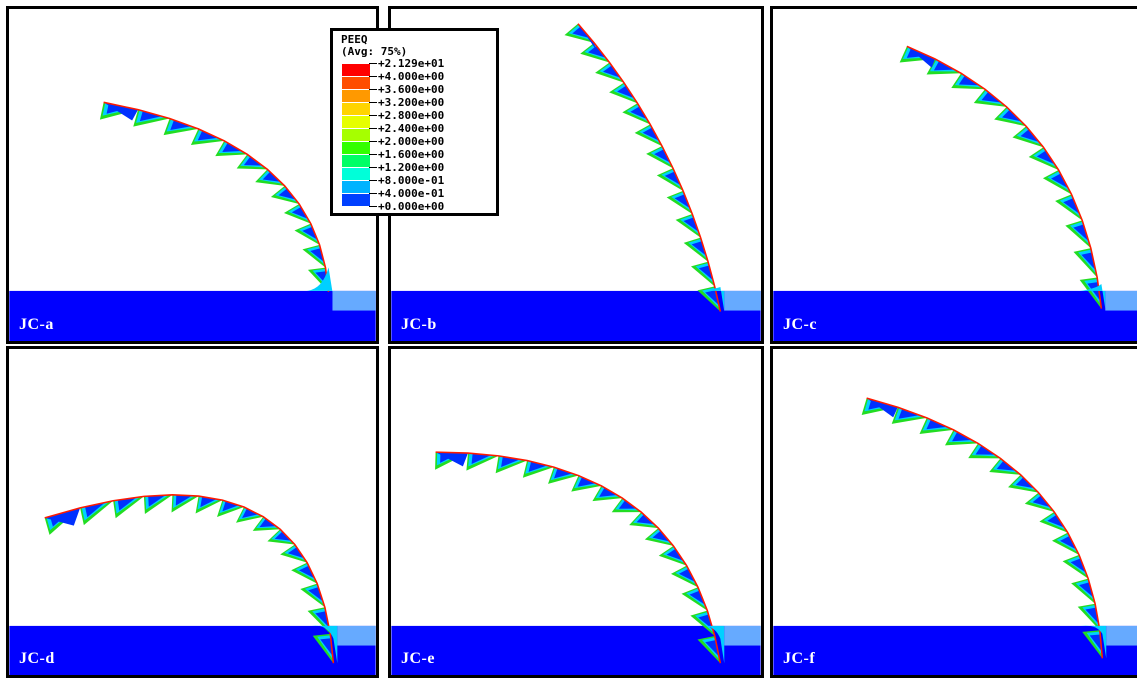 The width and height of the screenshot is (1137, 678). I want to click on legend-value: +2.400e+00, so click(411, 128).